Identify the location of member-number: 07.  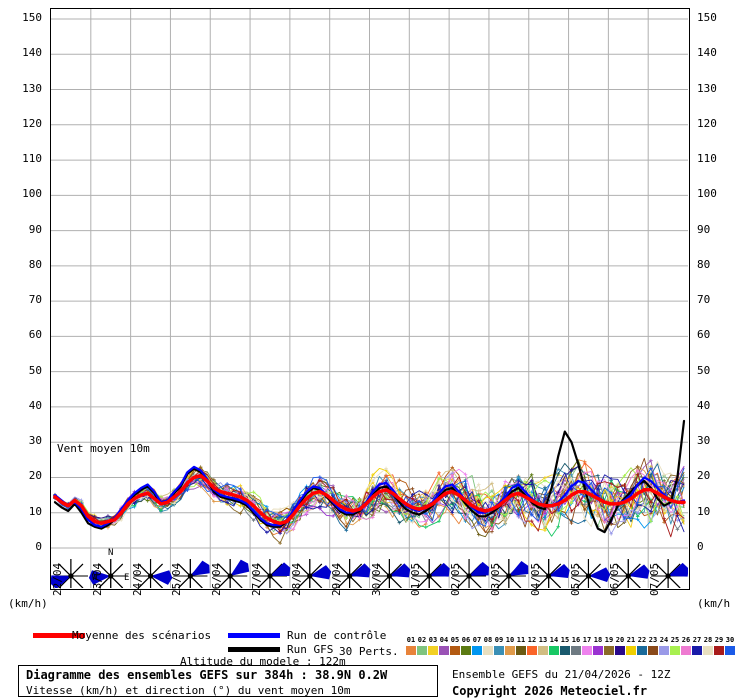
(477, 640).